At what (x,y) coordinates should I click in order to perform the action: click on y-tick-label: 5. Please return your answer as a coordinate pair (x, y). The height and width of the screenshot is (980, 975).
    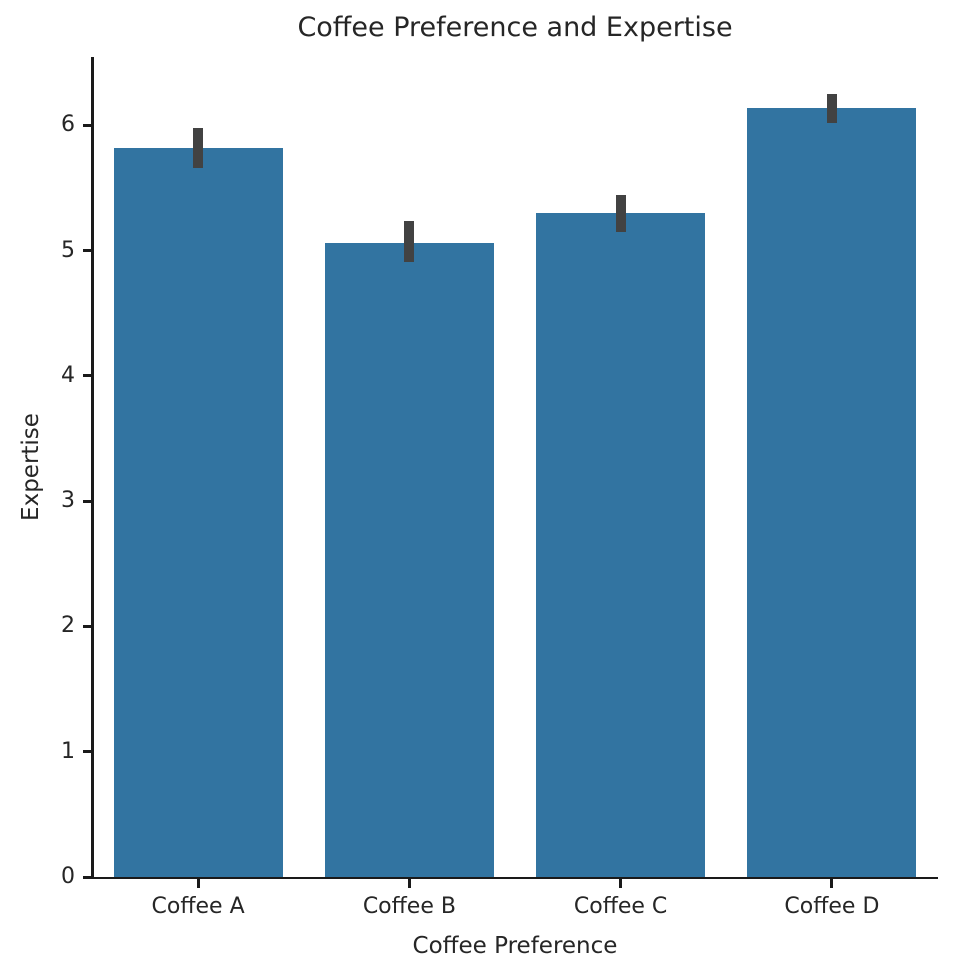
    Looking at the image, I should click on (68, 250).